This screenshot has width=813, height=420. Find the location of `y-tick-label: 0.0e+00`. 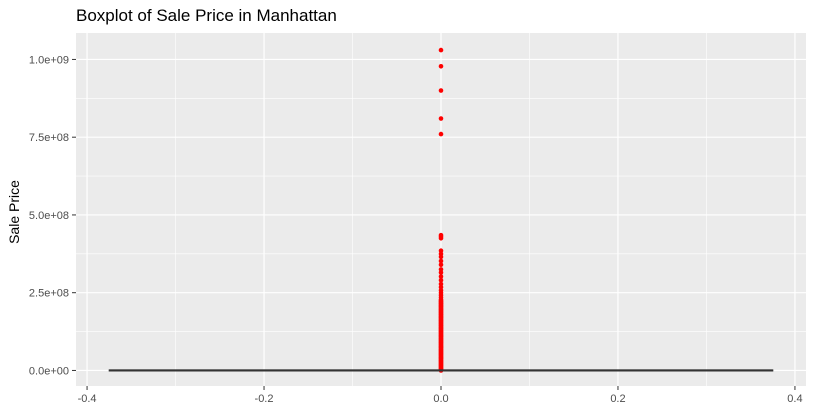

y-tick-label: 0.0e+00 is located at coordinates (49, 371).